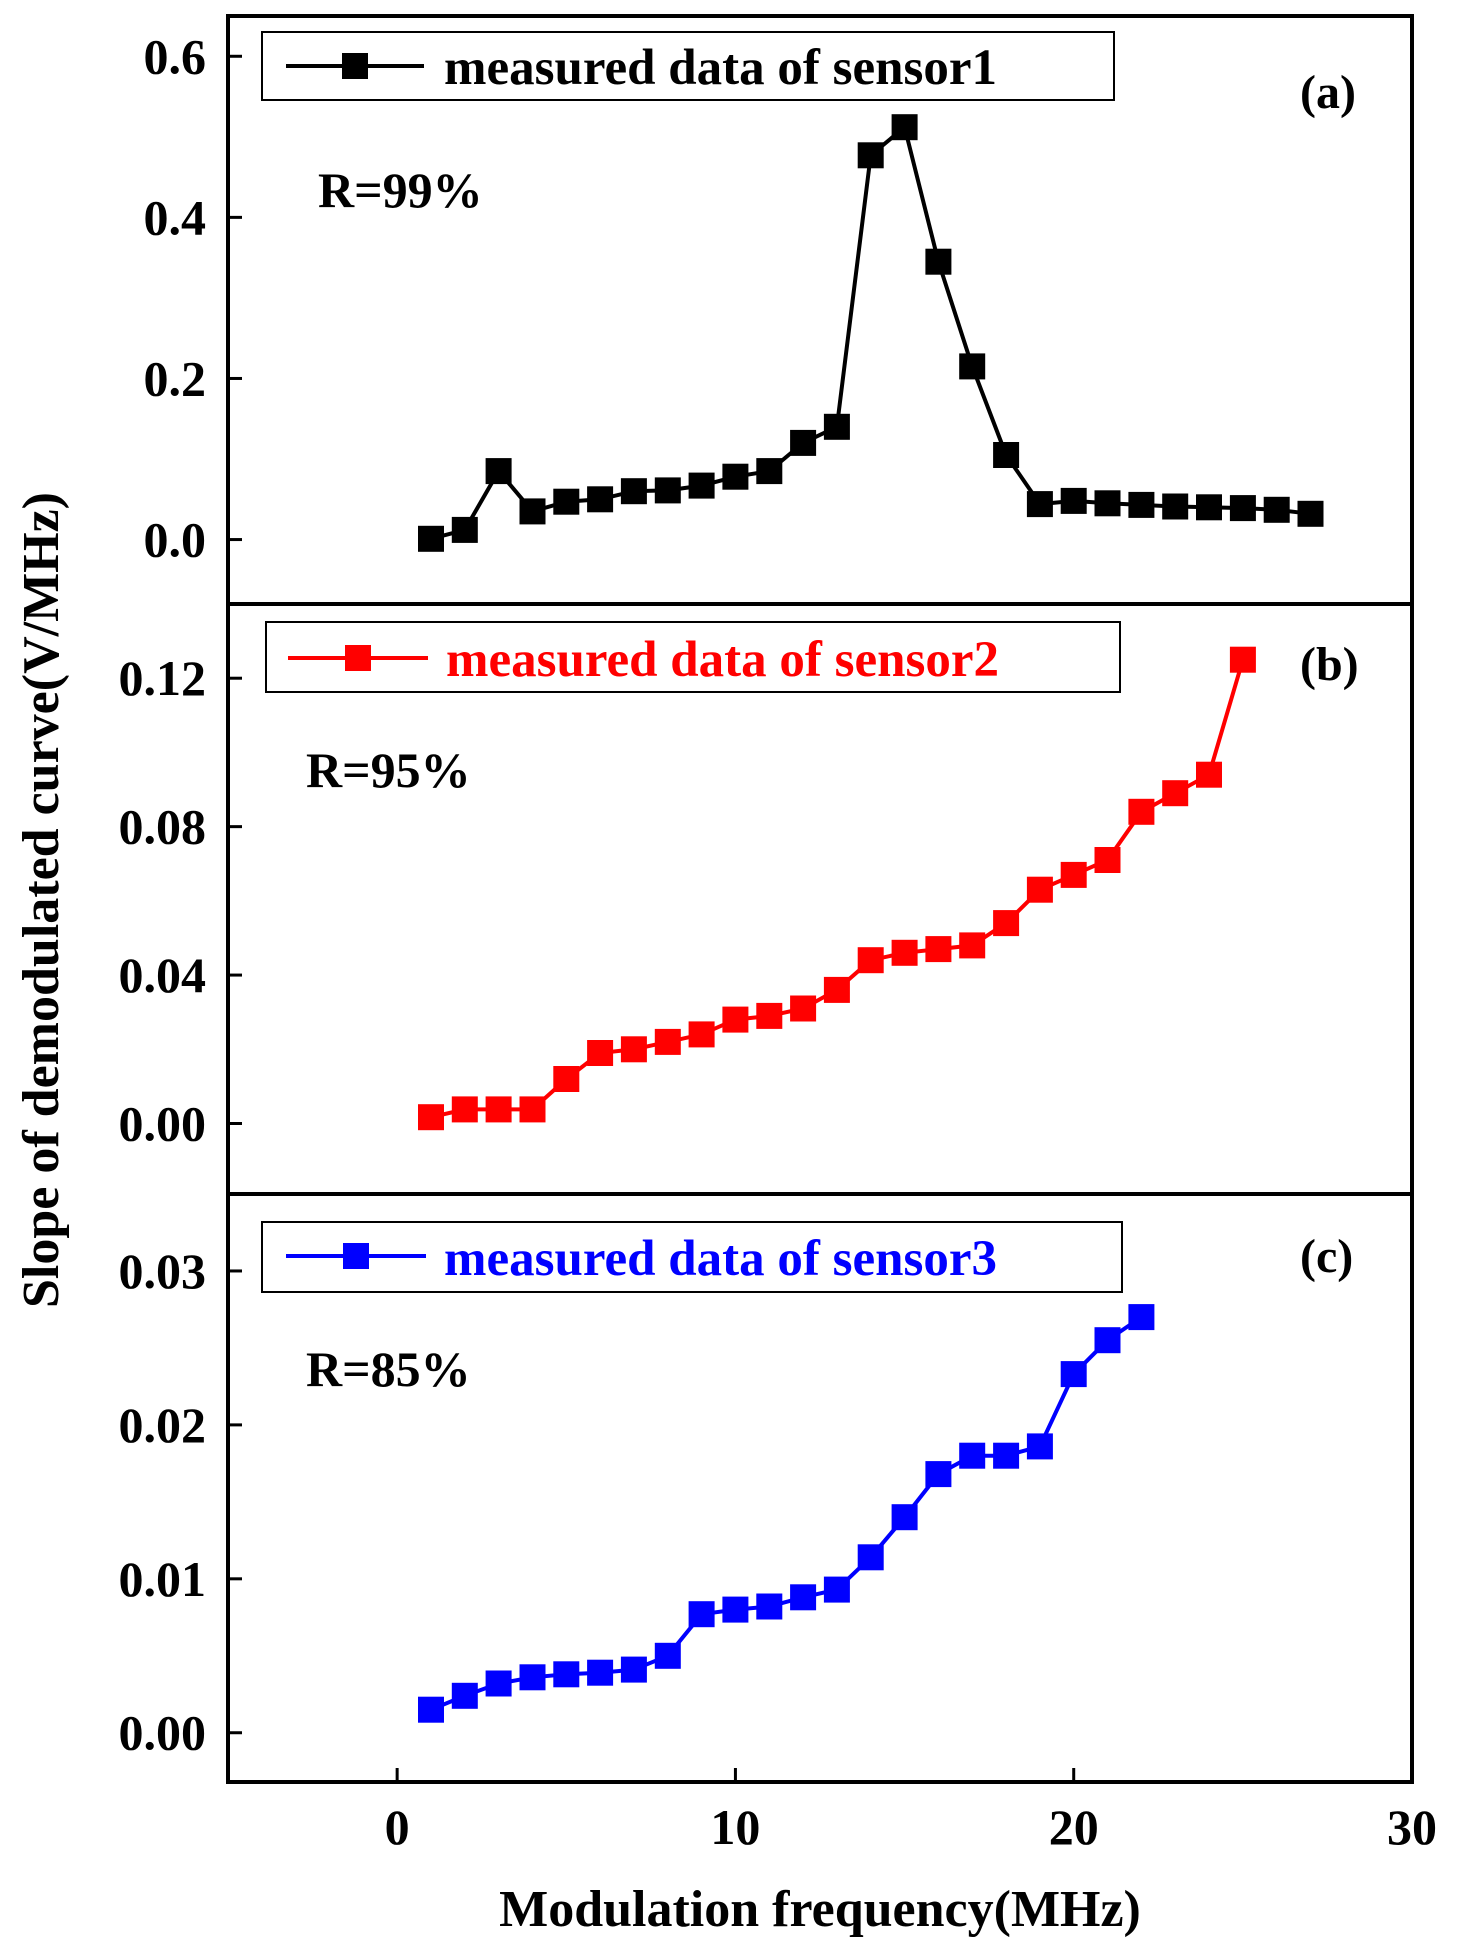  Describe the element at coordinates (1074, 1827) in the screenshot. I see `x-tick-label: 20` at that location.